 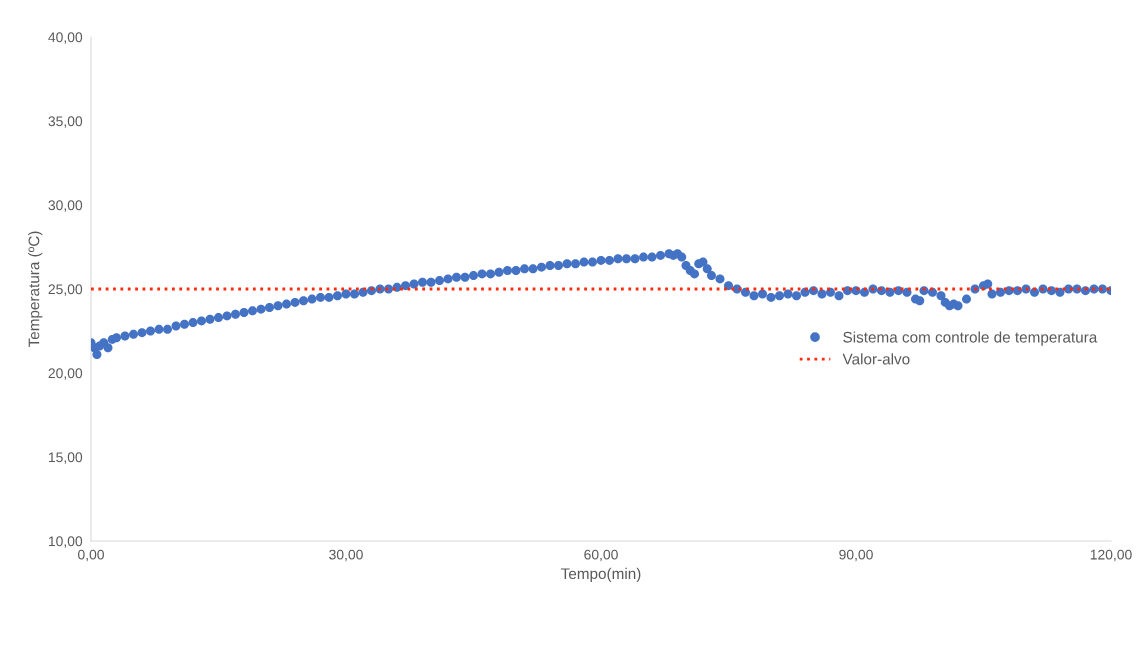 I want to click on y-tick-label: 20,00, so click(x=65, y=374).